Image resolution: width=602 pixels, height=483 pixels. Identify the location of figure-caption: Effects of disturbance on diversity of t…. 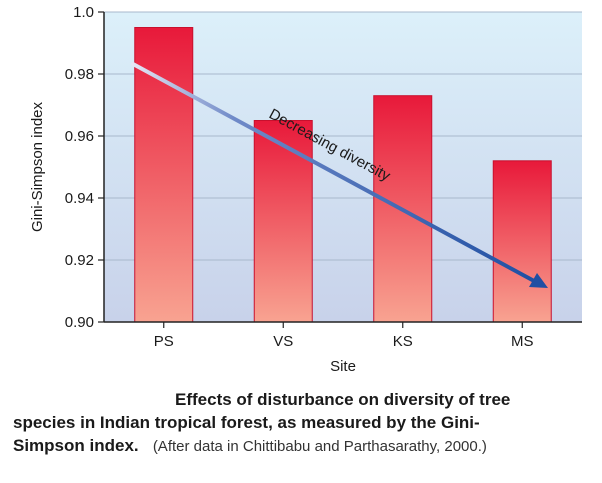
(385, 399).